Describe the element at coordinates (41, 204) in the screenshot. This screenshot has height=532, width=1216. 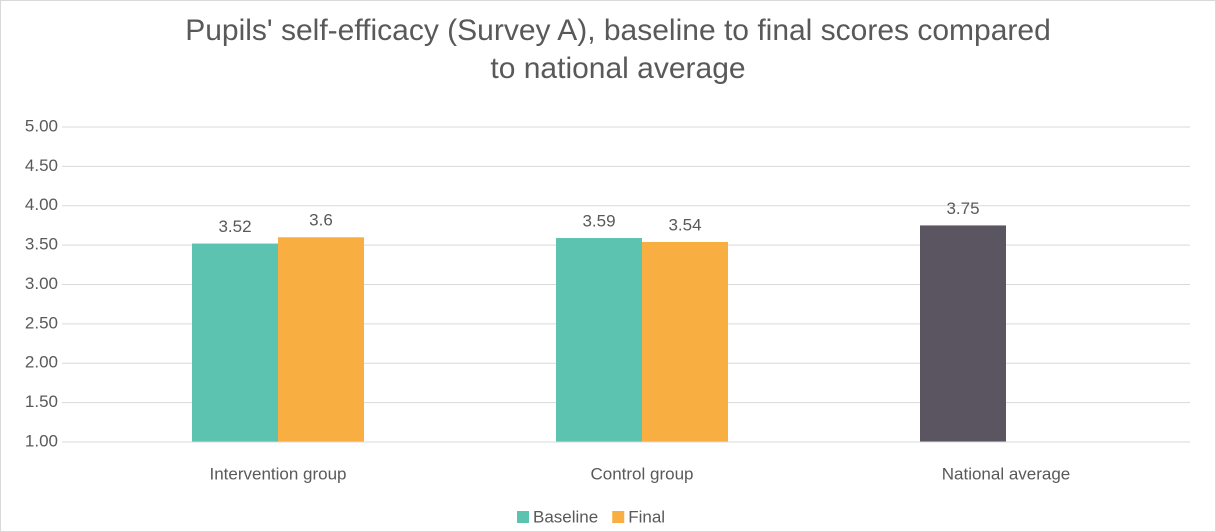
I see `y-tick-label: 4.00` at that location.